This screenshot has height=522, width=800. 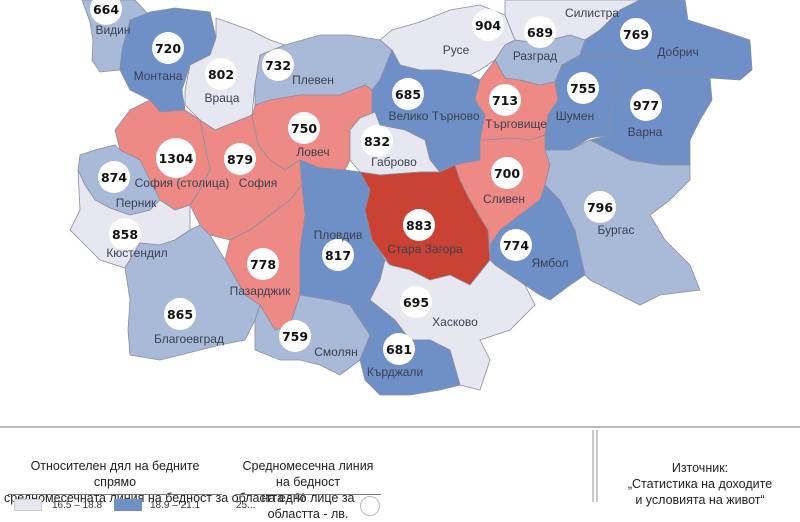 I want to click on region-name: Ловеч, so click(x=312, y=152).